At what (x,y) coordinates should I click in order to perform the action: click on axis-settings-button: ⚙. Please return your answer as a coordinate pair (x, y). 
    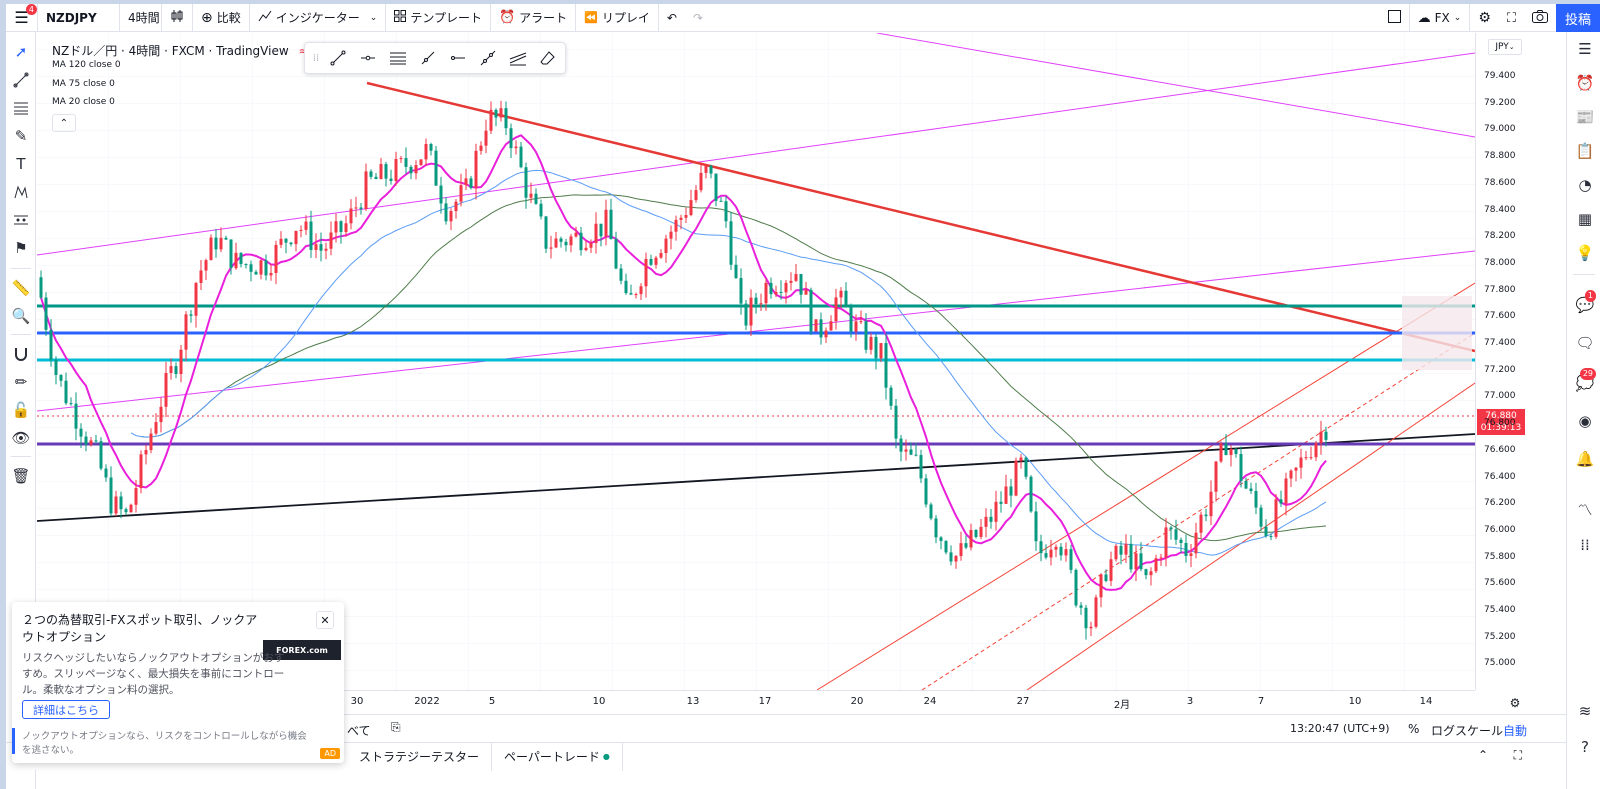
    Looking at the image, I should click on (1515, 703).